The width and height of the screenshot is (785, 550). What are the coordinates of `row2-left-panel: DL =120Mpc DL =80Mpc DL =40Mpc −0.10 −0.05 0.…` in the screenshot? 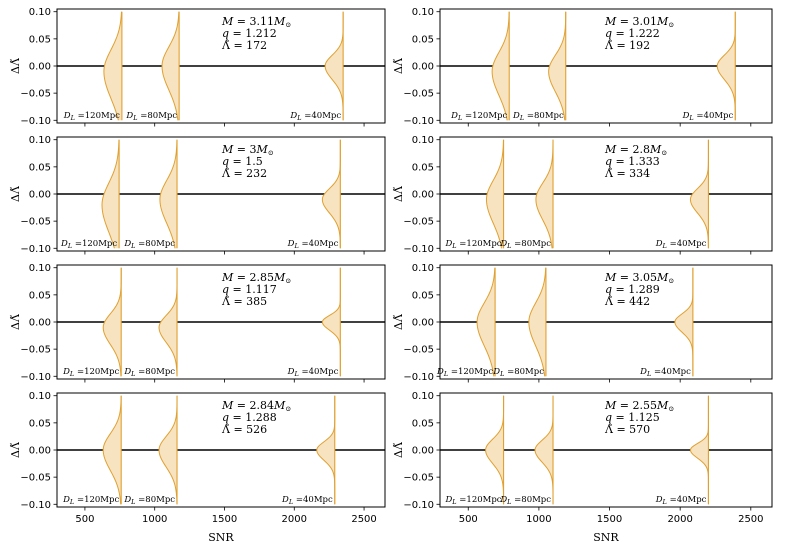 It's located at (197, 195).